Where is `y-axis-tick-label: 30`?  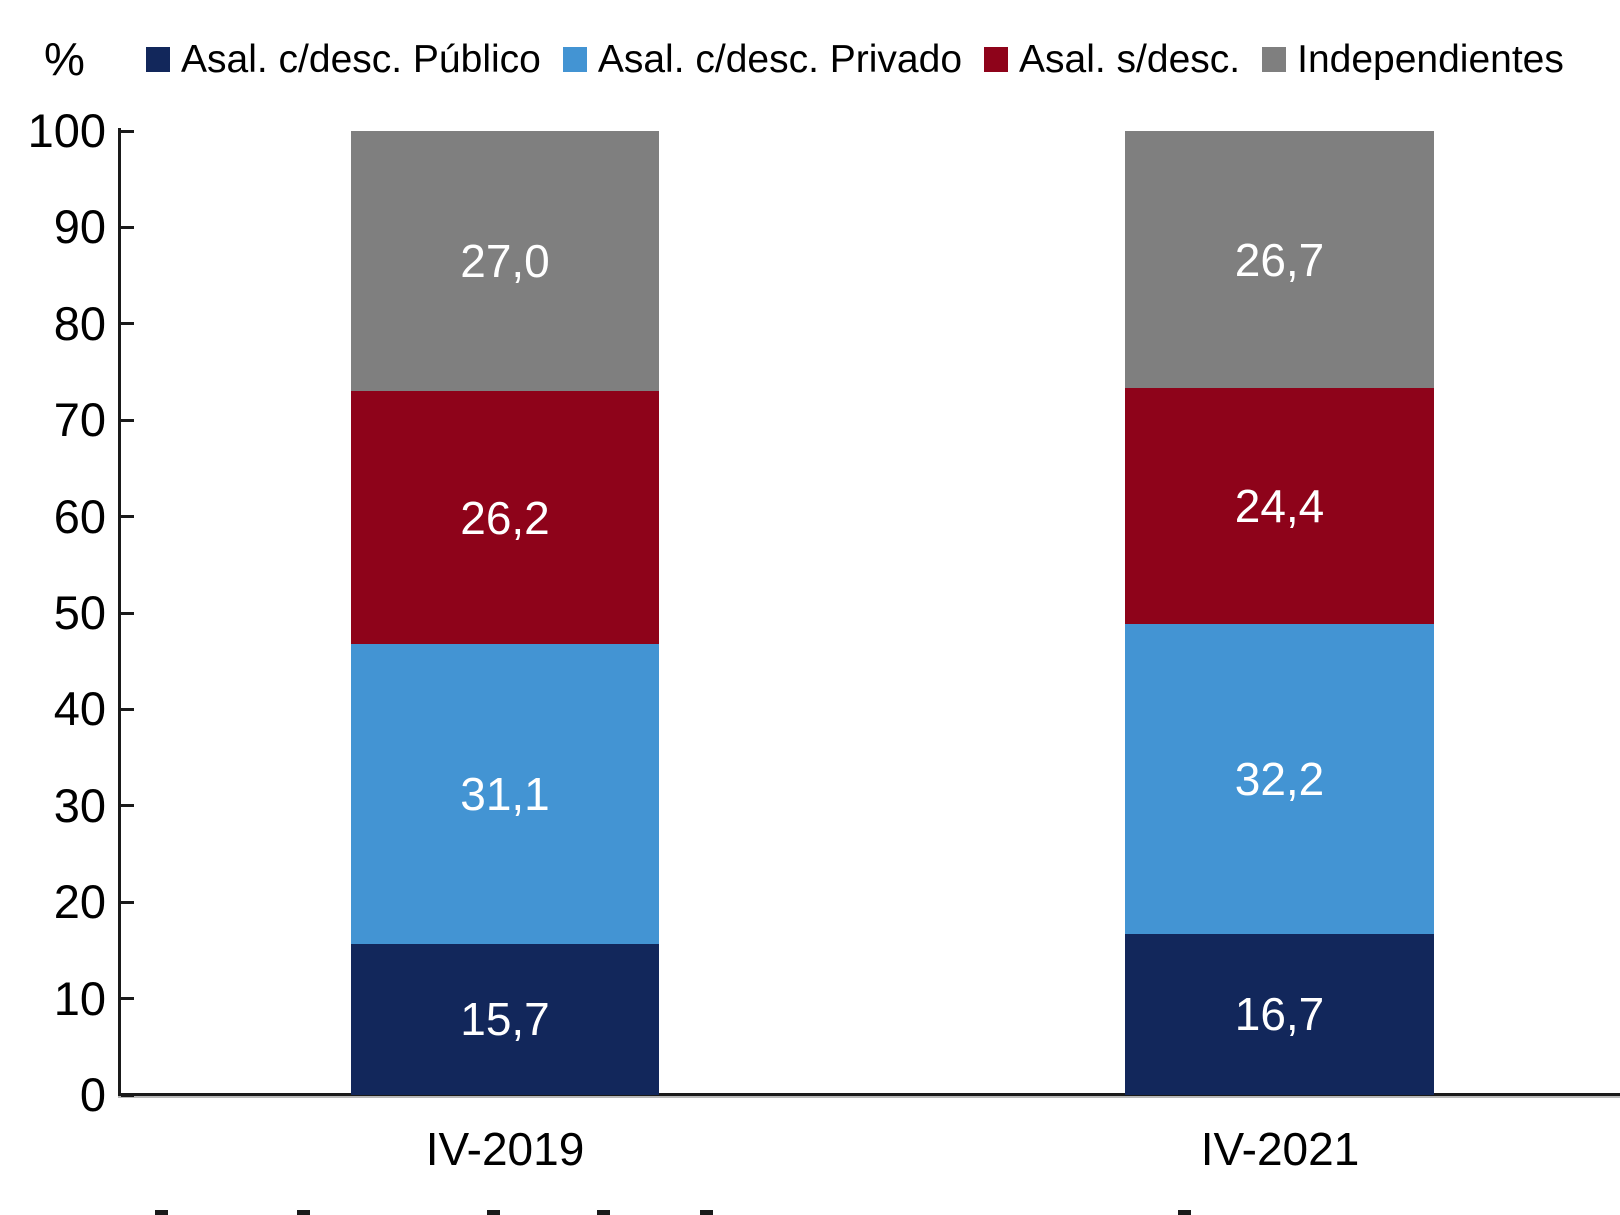
y-axis-tick-label: 30 is located at coordinates (79, 805).